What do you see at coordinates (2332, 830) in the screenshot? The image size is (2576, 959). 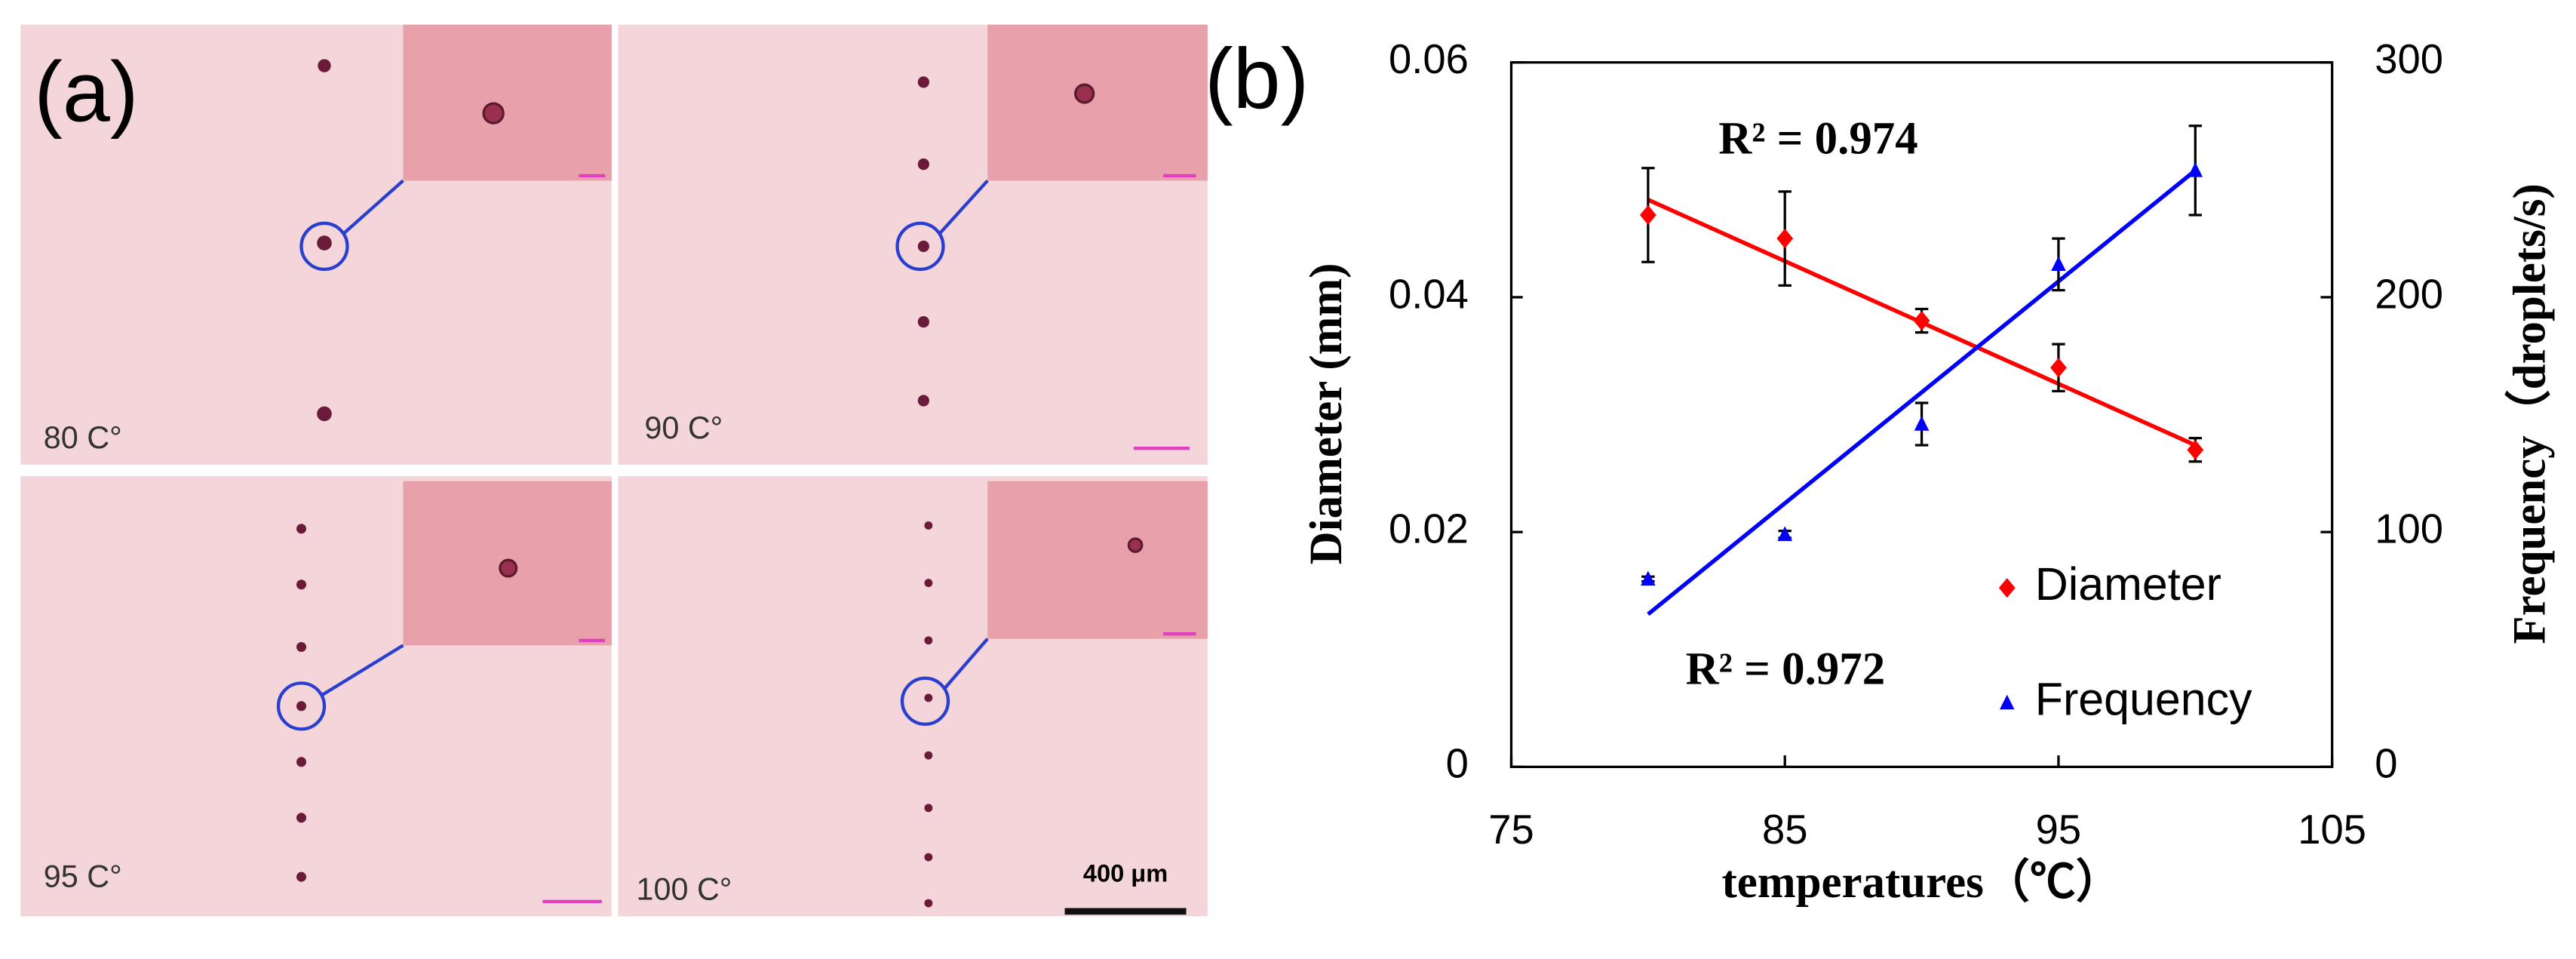 I see `x-tick-label: 105` at bounding box center [2332, 830].